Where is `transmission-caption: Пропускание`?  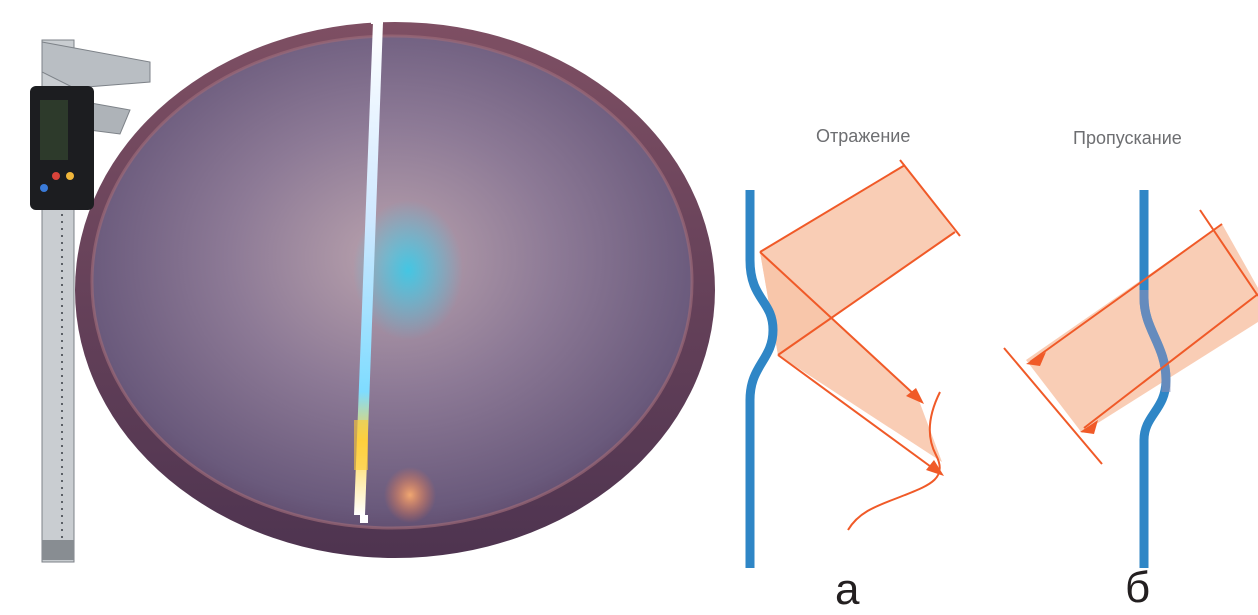 transmission-caption: Пропускание is located at coordinates (1127, 138).